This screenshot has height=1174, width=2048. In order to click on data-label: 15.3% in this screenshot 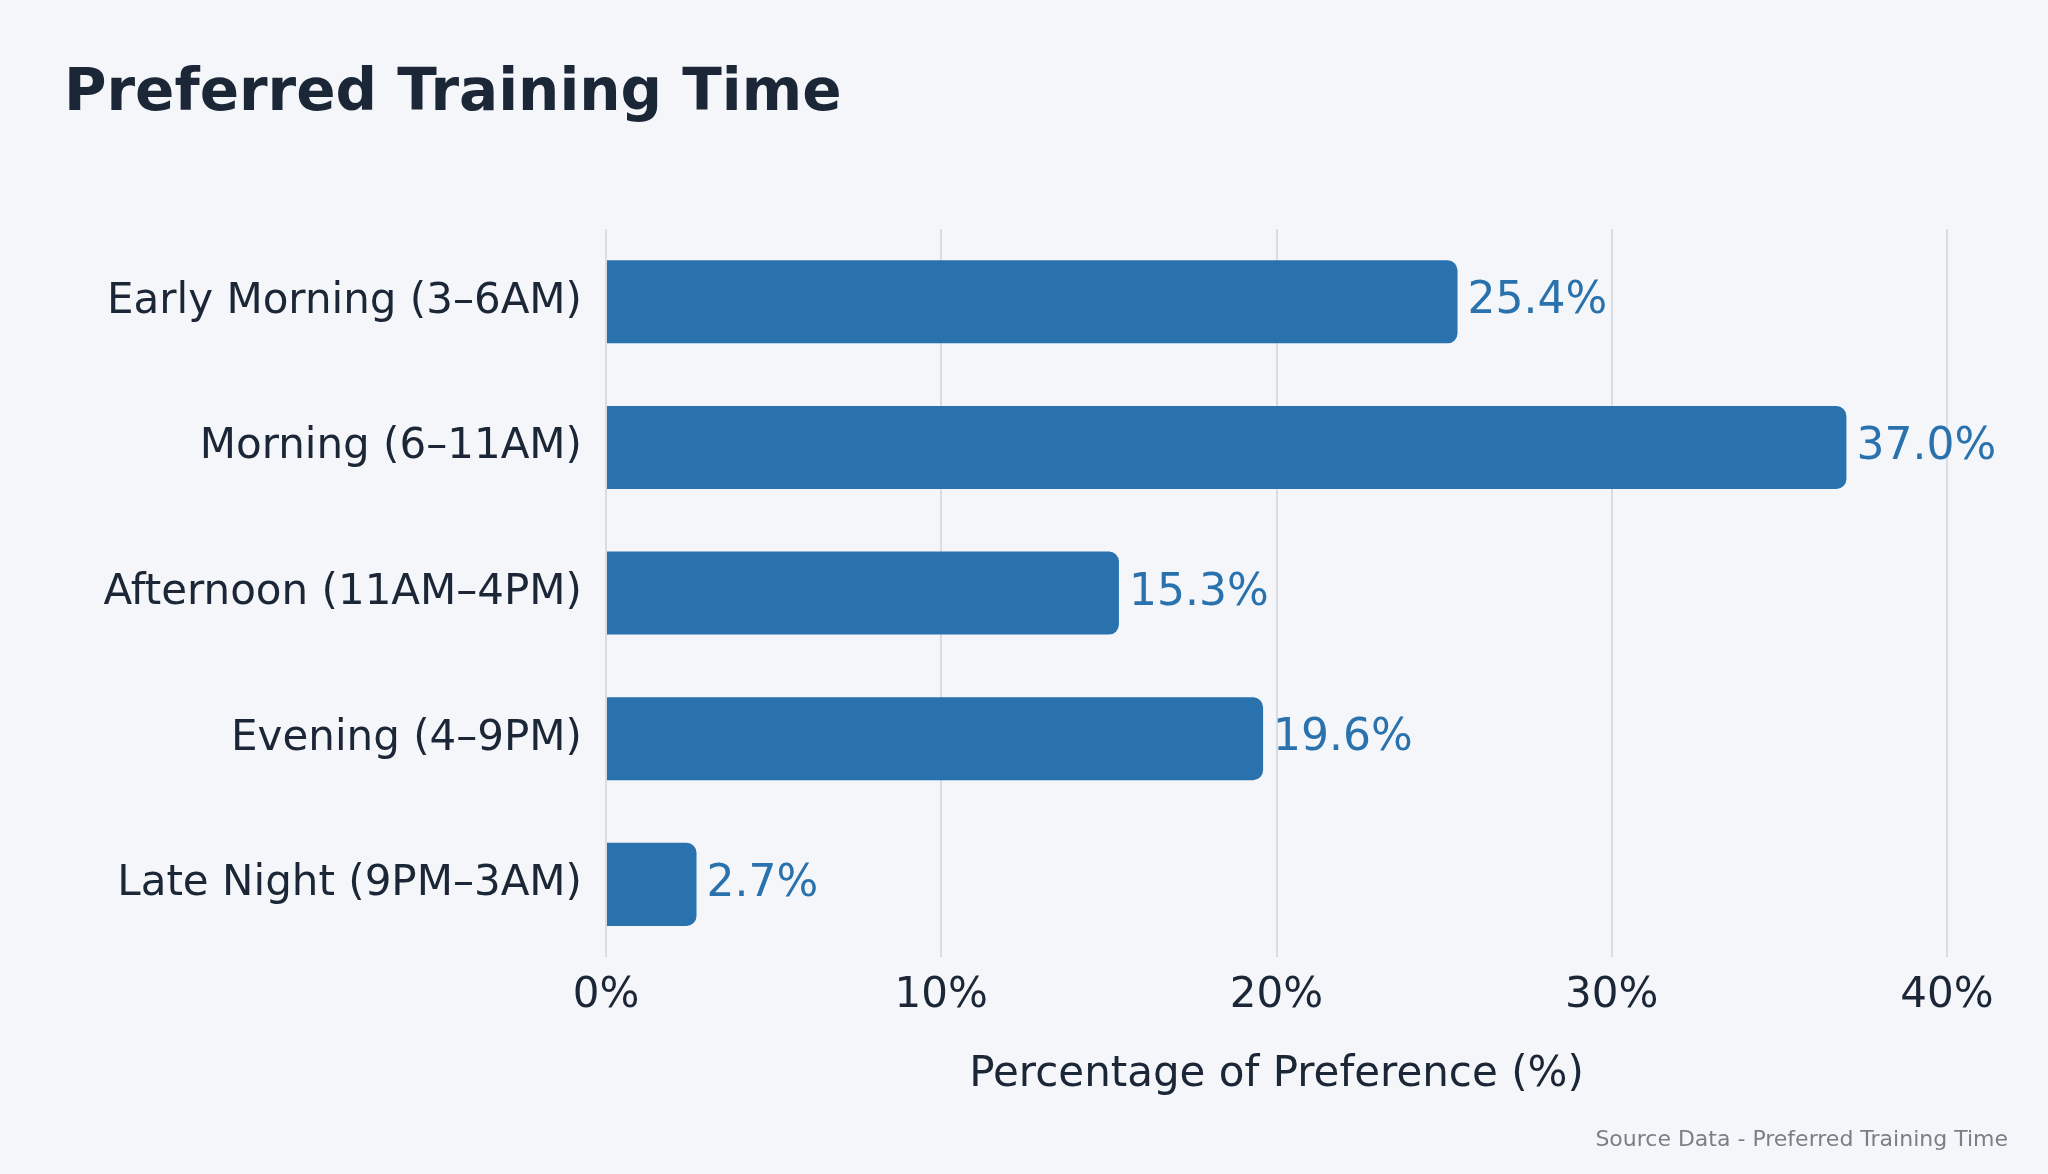, I will do `click(1198, 589)`.